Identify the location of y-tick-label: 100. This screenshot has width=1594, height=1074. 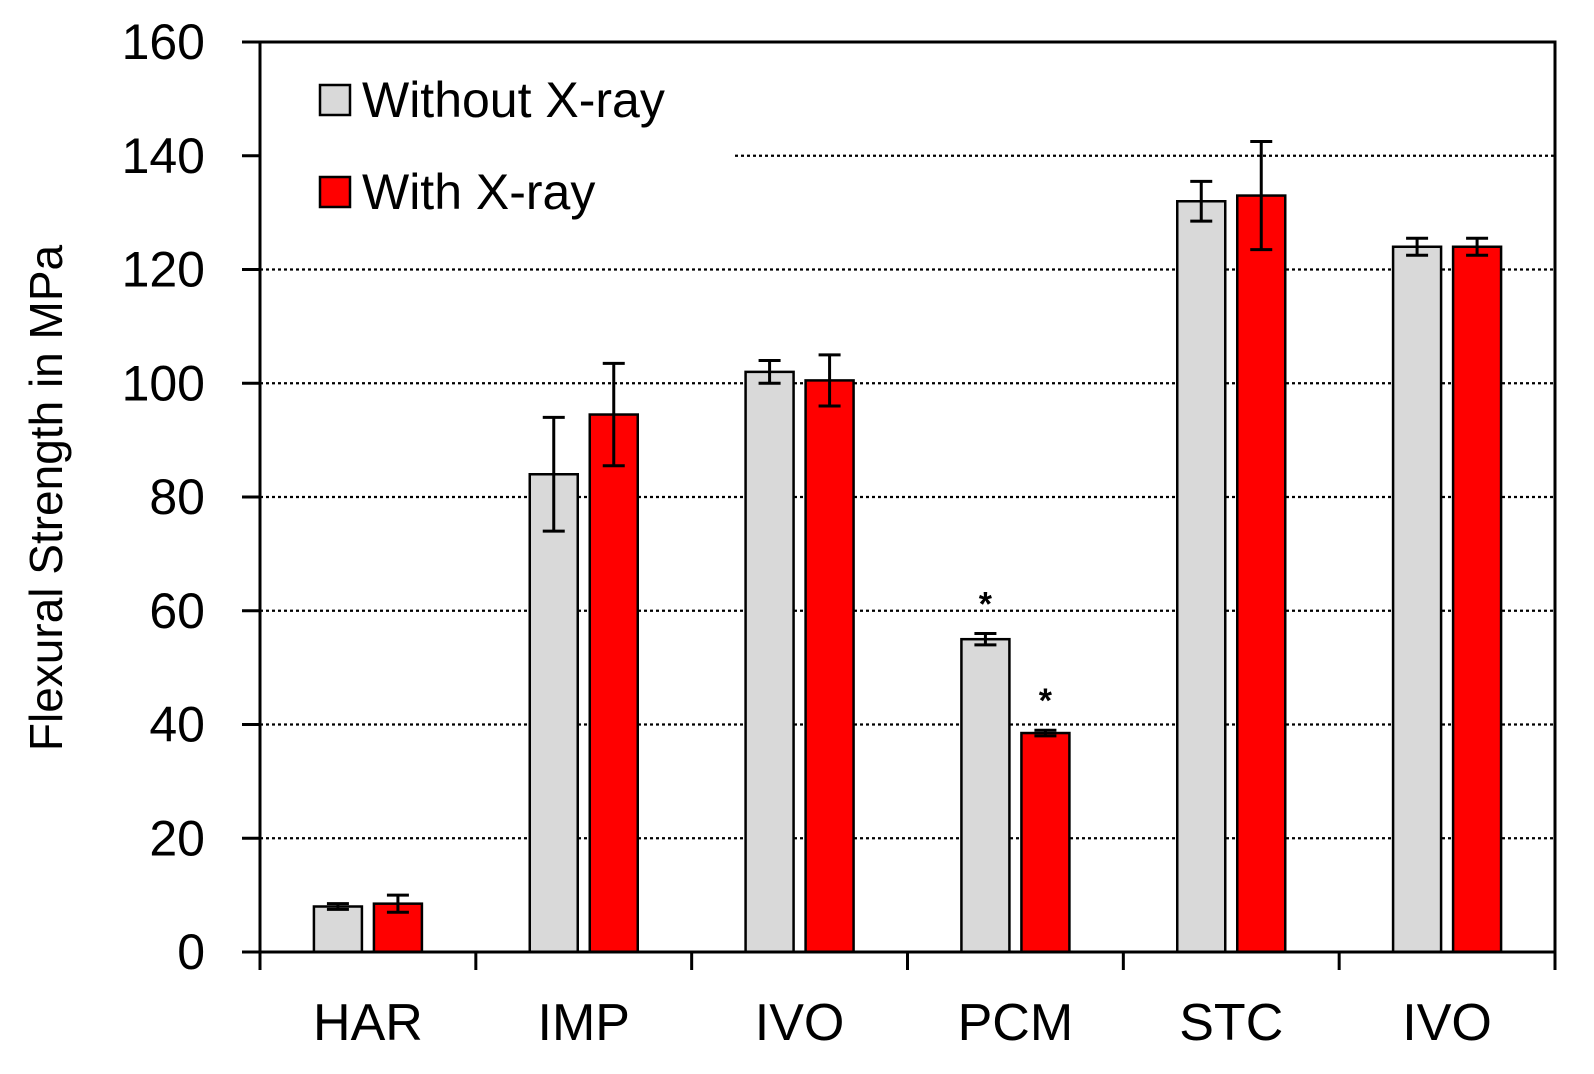
(163, 383).